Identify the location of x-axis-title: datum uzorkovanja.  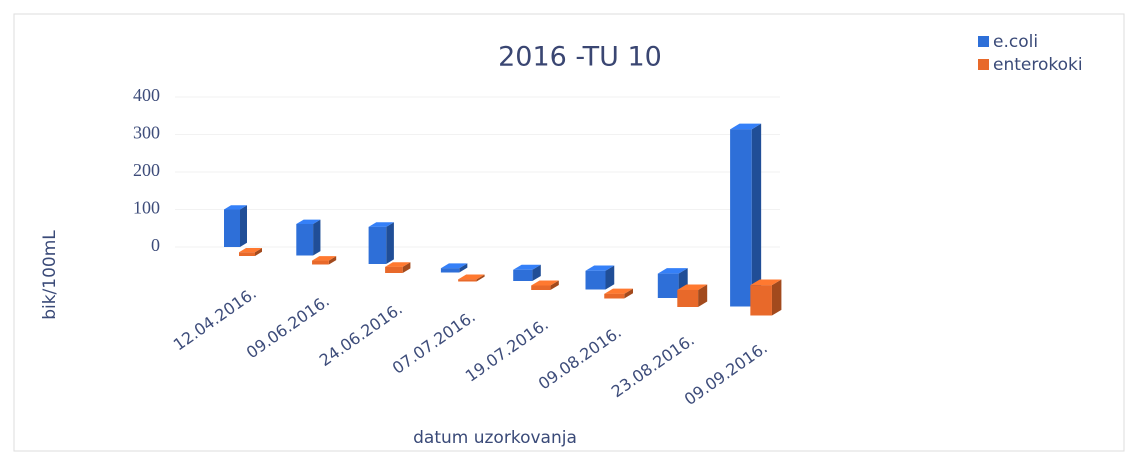
(495, 438).